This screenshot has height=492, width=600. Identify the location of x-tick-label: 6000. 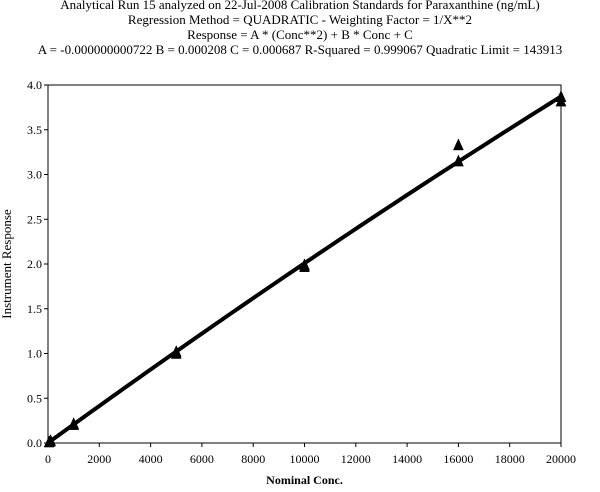
(202, 459).